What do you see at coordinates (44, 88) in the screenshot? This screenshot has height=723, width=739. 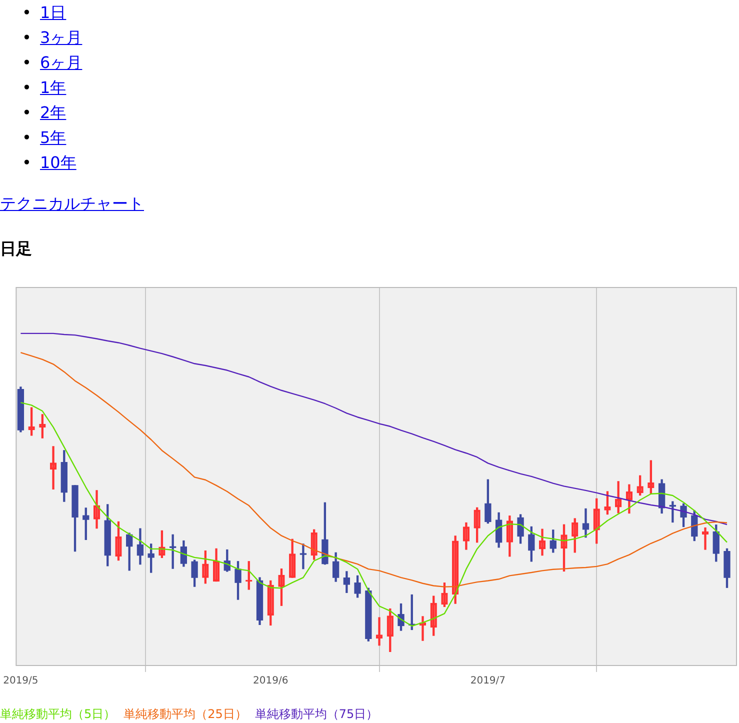 I see `text: • 1年` at bounding box center [44, 88].